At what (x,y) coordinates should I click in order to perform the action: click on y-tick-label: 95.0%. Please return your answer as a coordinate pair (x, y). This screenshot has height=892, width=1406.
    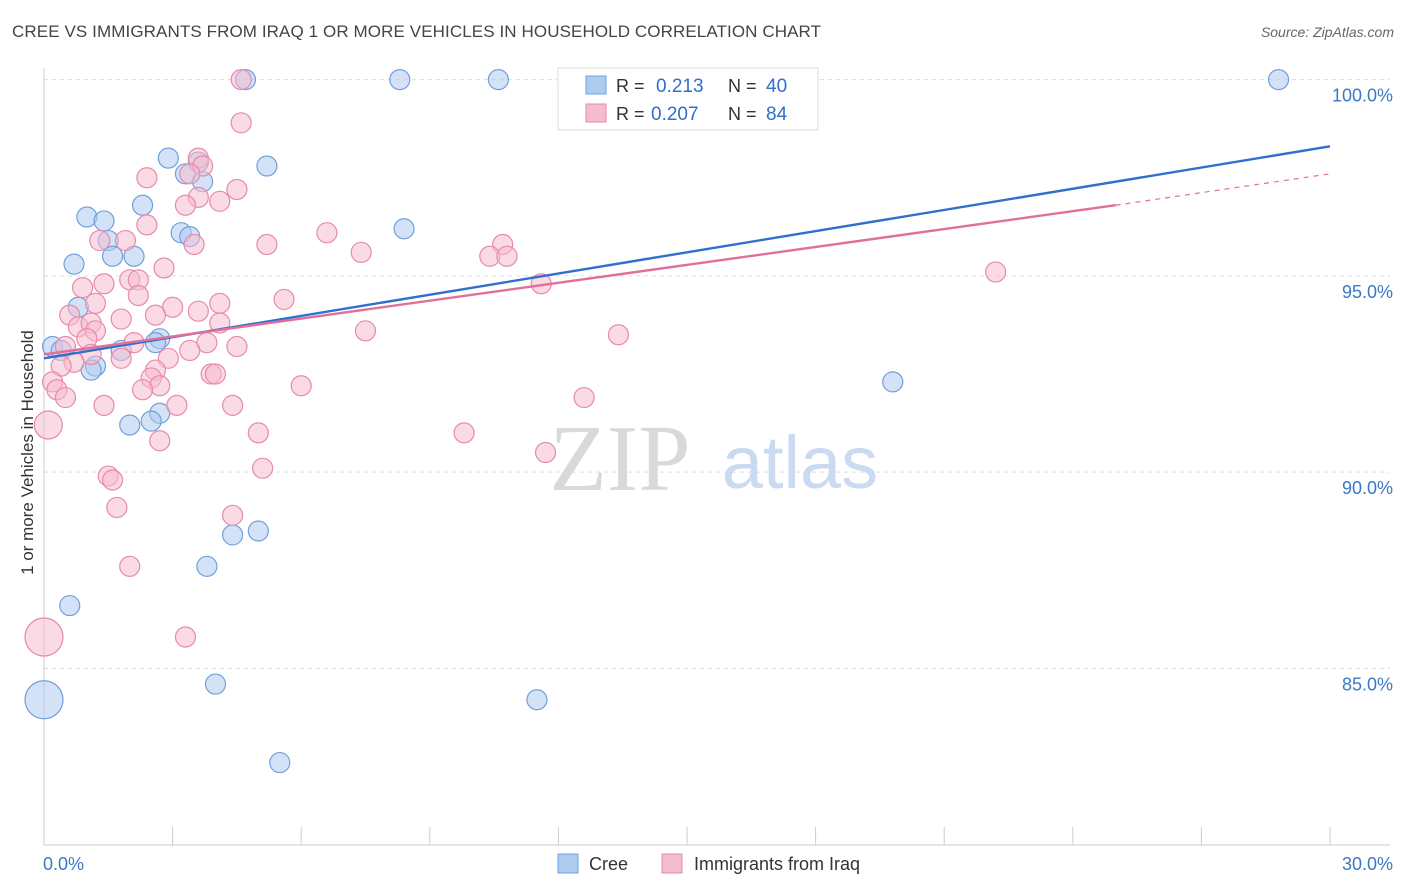
    Looking at the image, I should click on (1367, 292).